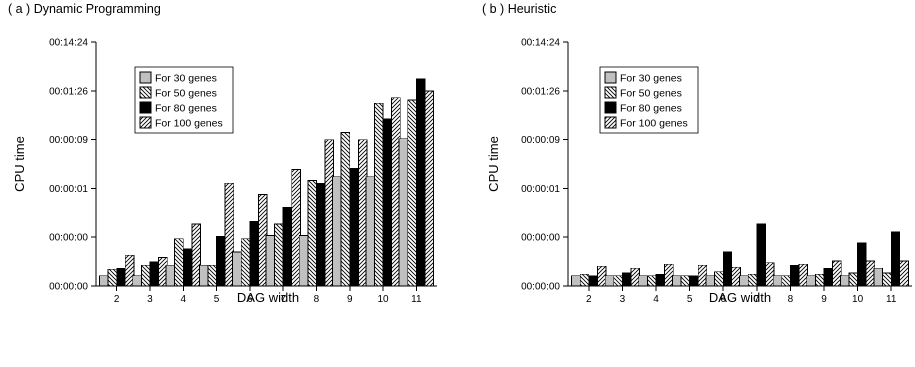  What do you see at coordinates (154, 274) in the screenshot?
I see `bar-for-80-genes-w3` at bounding box center [154, 274].